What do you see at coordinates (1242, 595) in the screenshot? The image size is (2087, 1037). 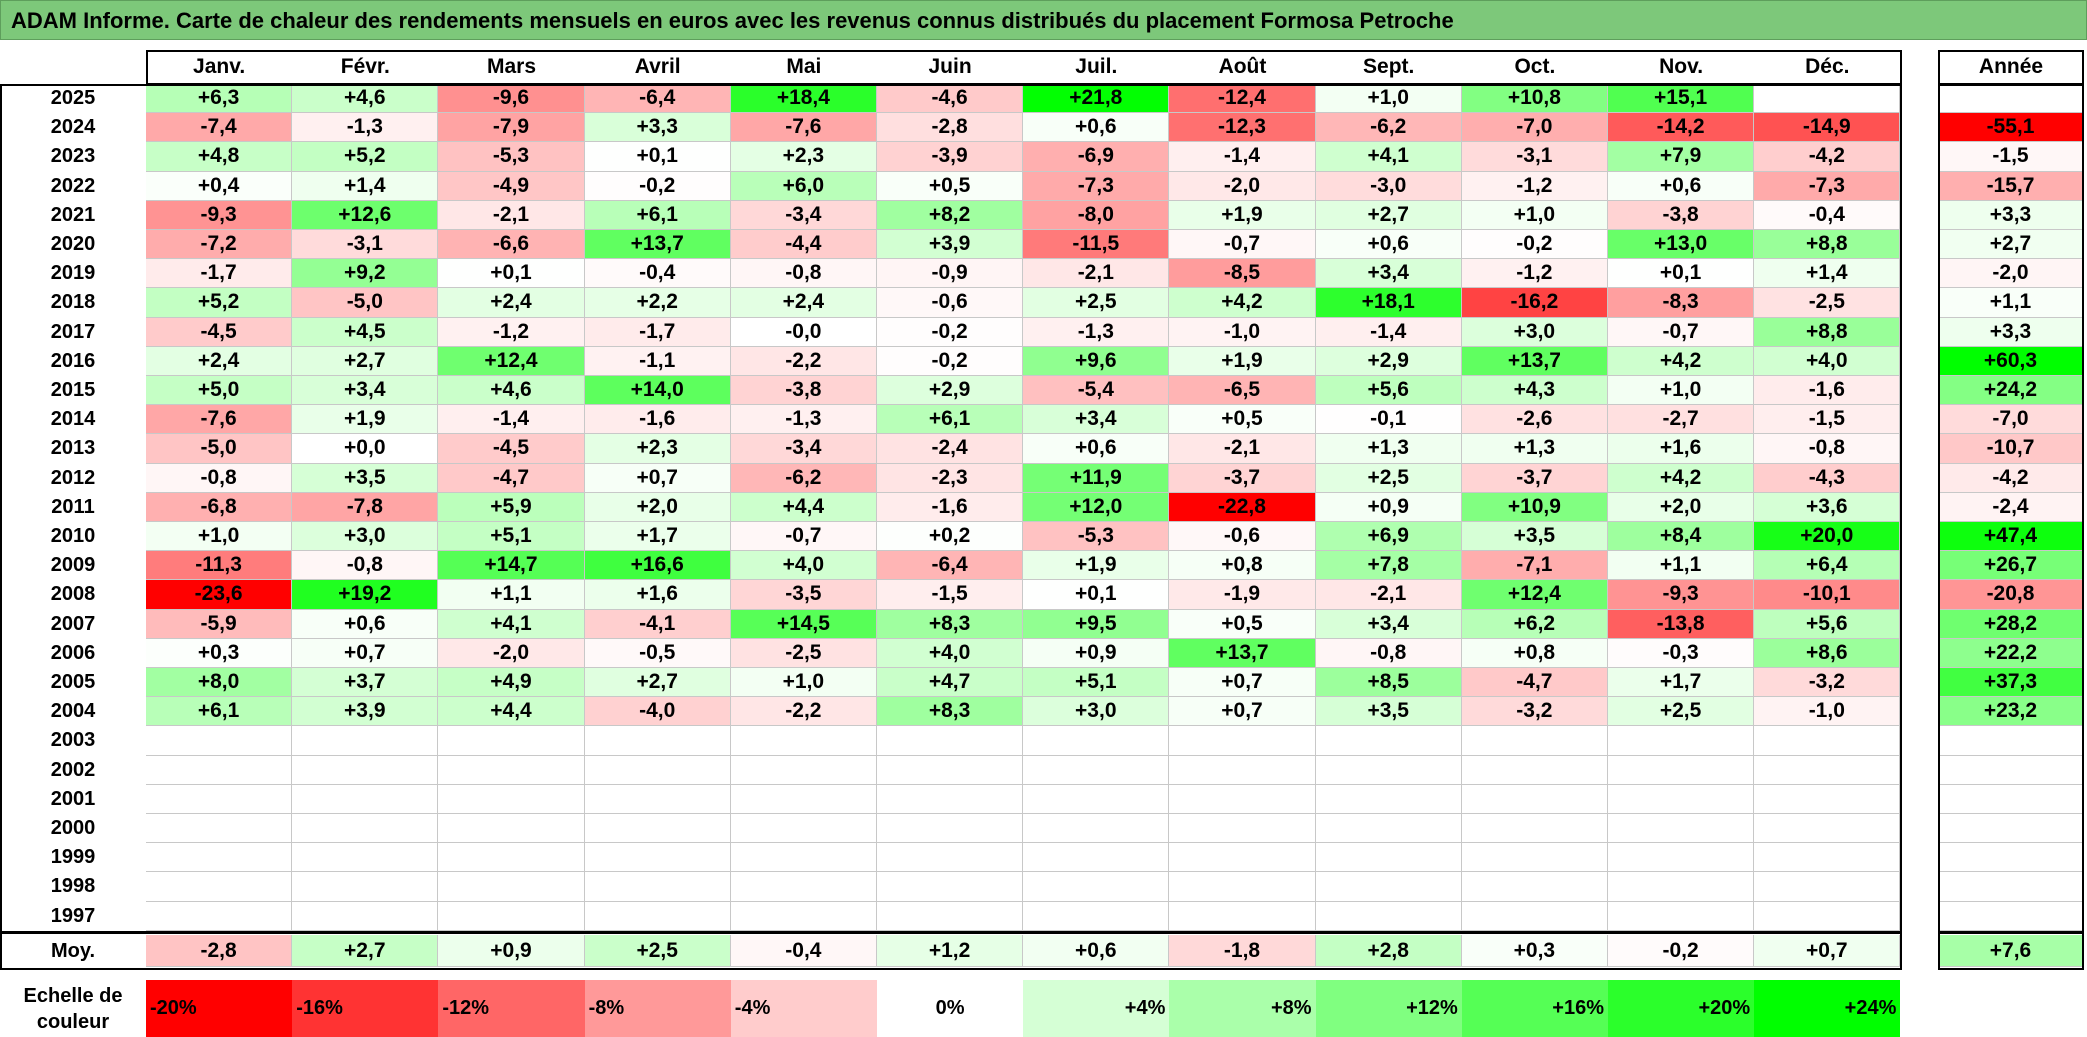 I see `heatmap-cell: -1,9` at bounding box center [1242, 595].